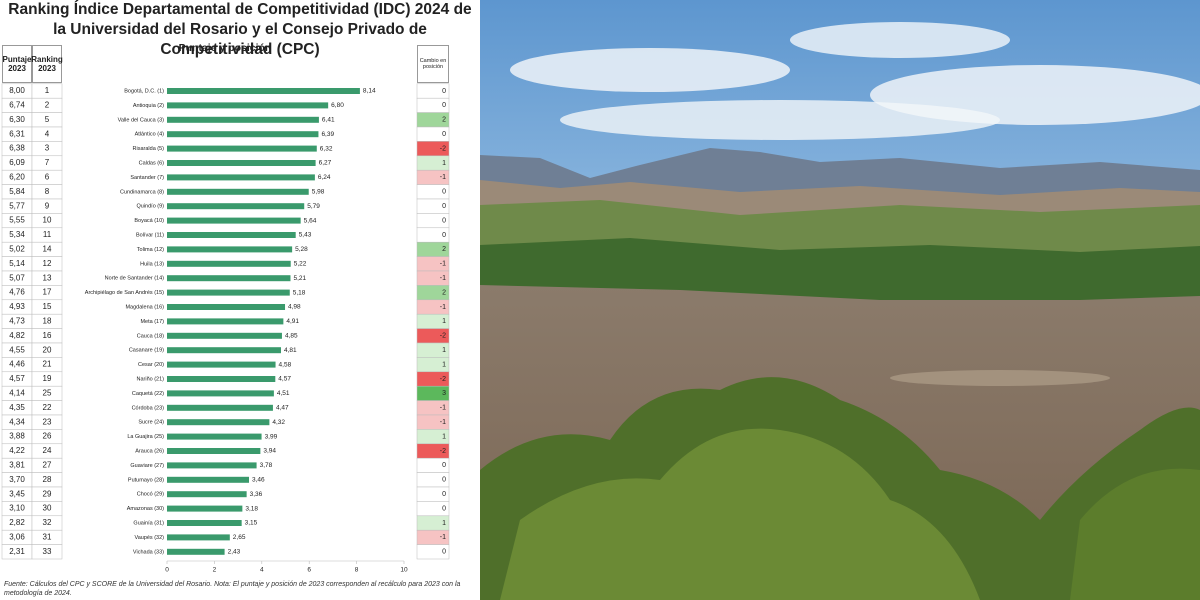 The width and height of the screenshot is (1200, 600). Describe the element at coordinates (47, 205) in the screenshot. I see `ranking-2023: 9` at that location.